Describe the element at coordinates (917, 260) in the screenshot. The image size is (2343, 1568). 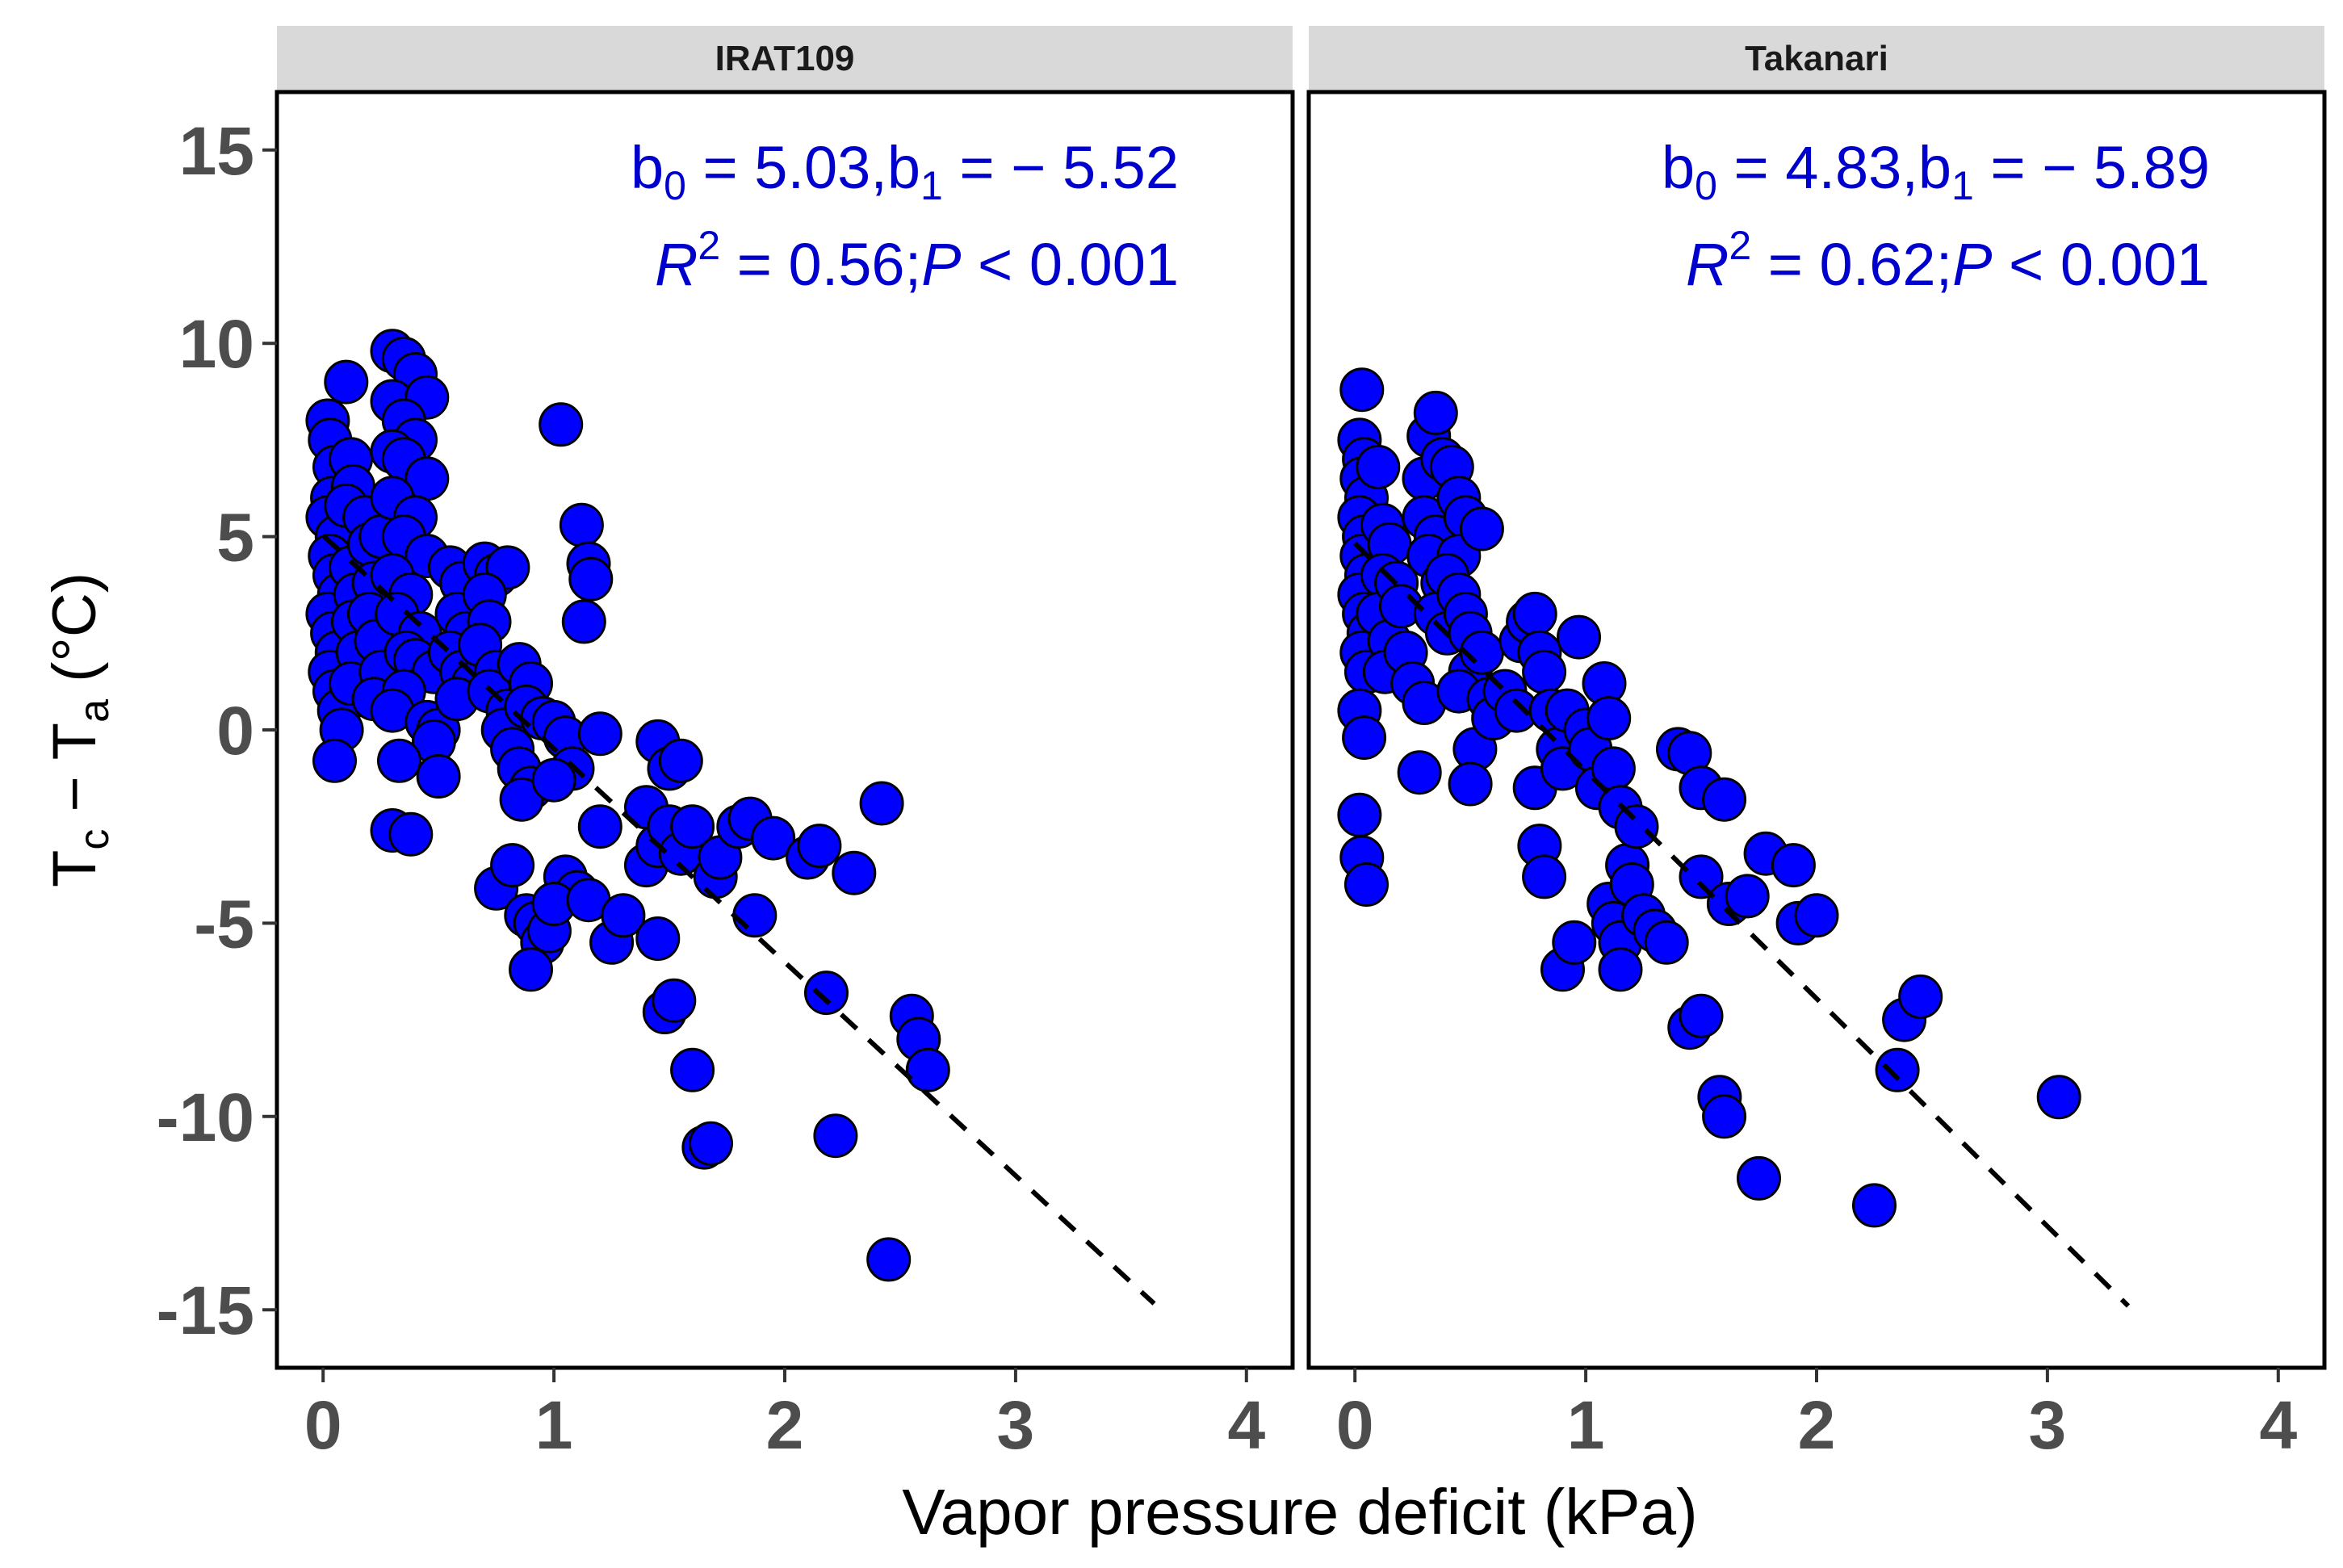
I see `fit-statistics-label: R2 = 0.56;P < 0.001` at that location.